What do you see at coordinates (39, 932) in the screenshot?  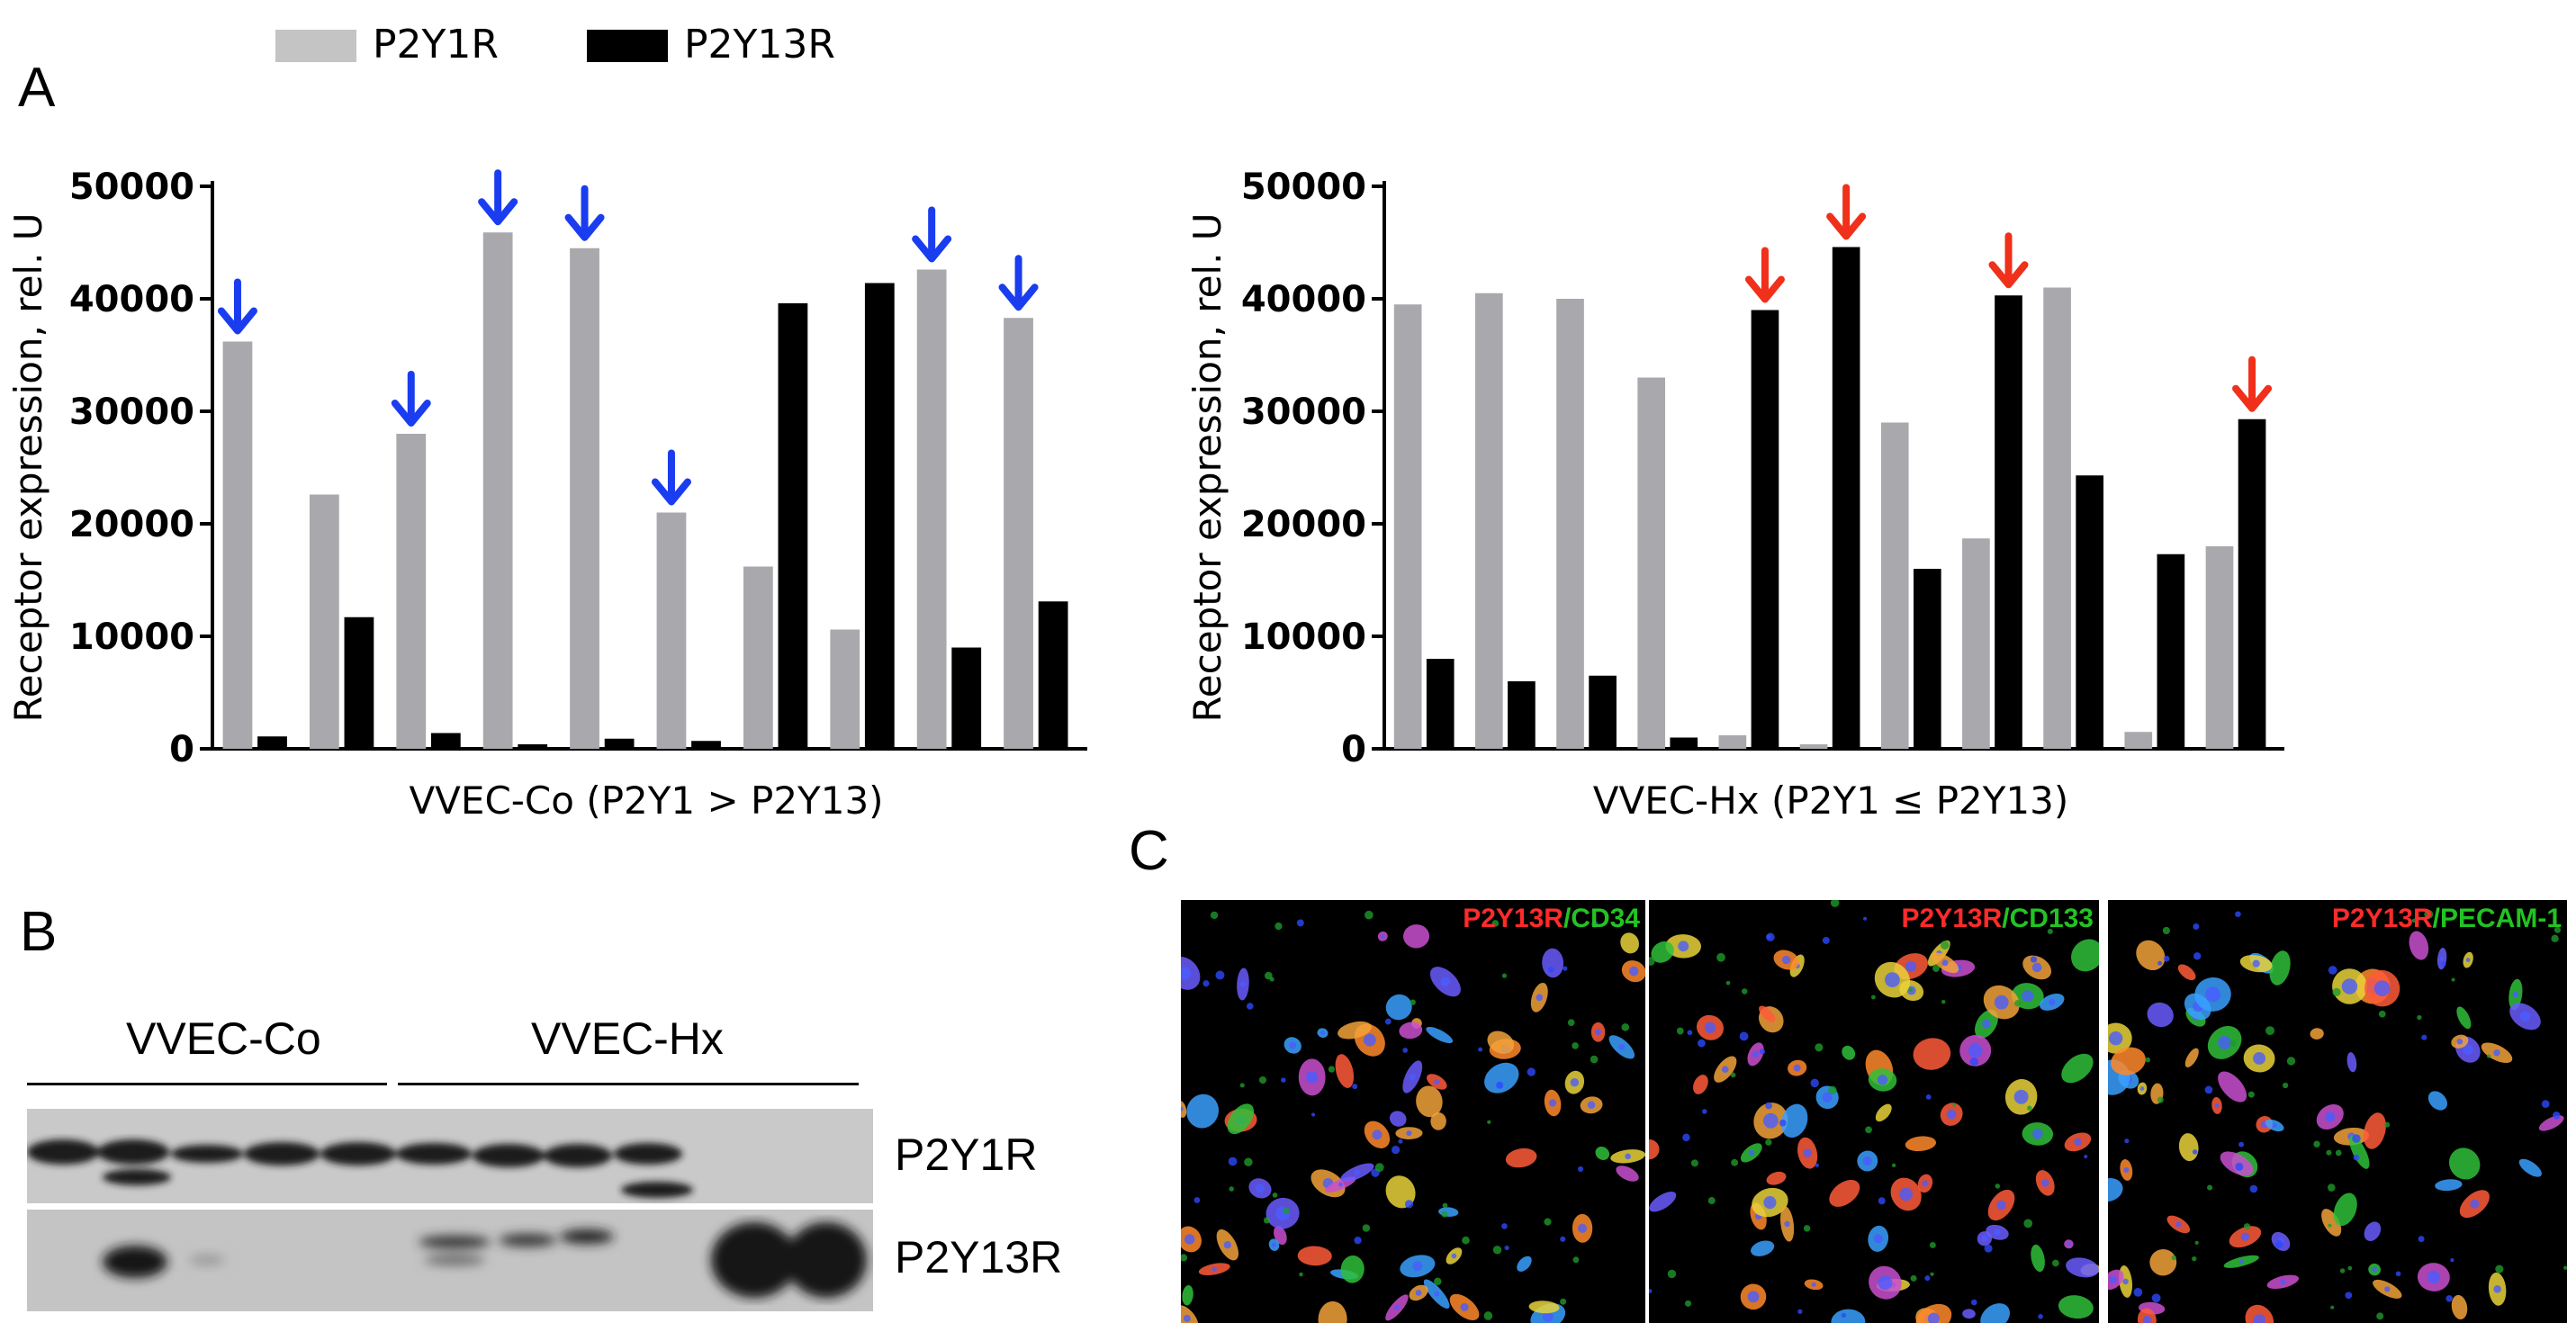 I see `panel-label-b: B` at bounding box center [39, 932].